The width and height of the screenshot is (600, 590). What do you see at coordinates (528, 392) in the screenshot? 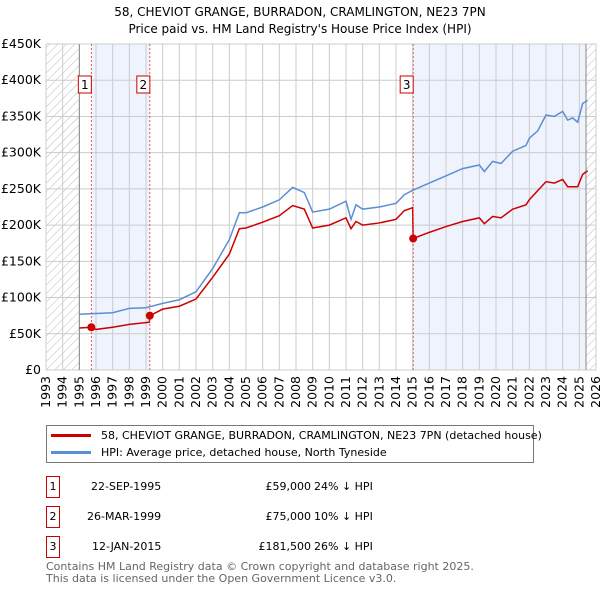
I see `x-tick-label: 2022` at bounding box center [528, 392].